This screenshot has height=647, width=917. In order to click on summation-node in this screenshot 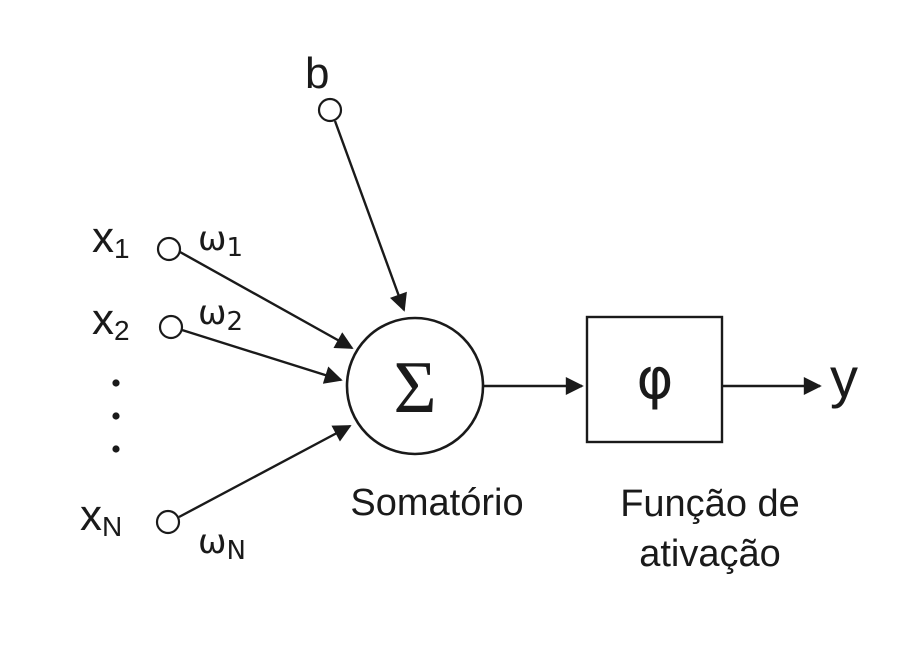, I will do `click(415, 386)`.